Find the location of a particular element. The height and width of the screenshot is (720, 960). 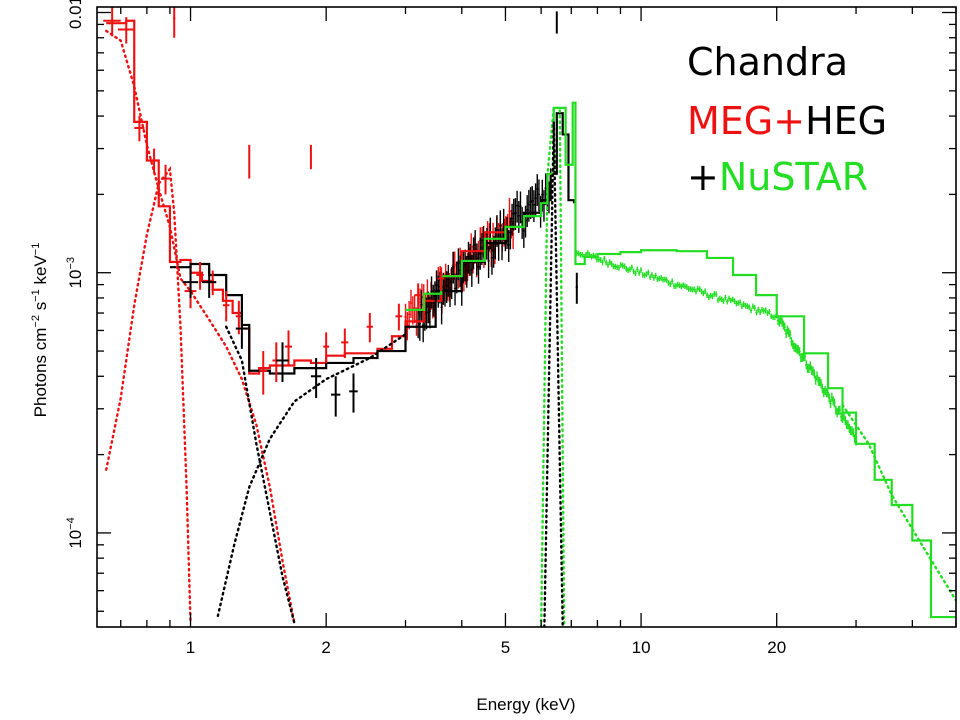

legend-entry: + is located at coordinates (703, 177).